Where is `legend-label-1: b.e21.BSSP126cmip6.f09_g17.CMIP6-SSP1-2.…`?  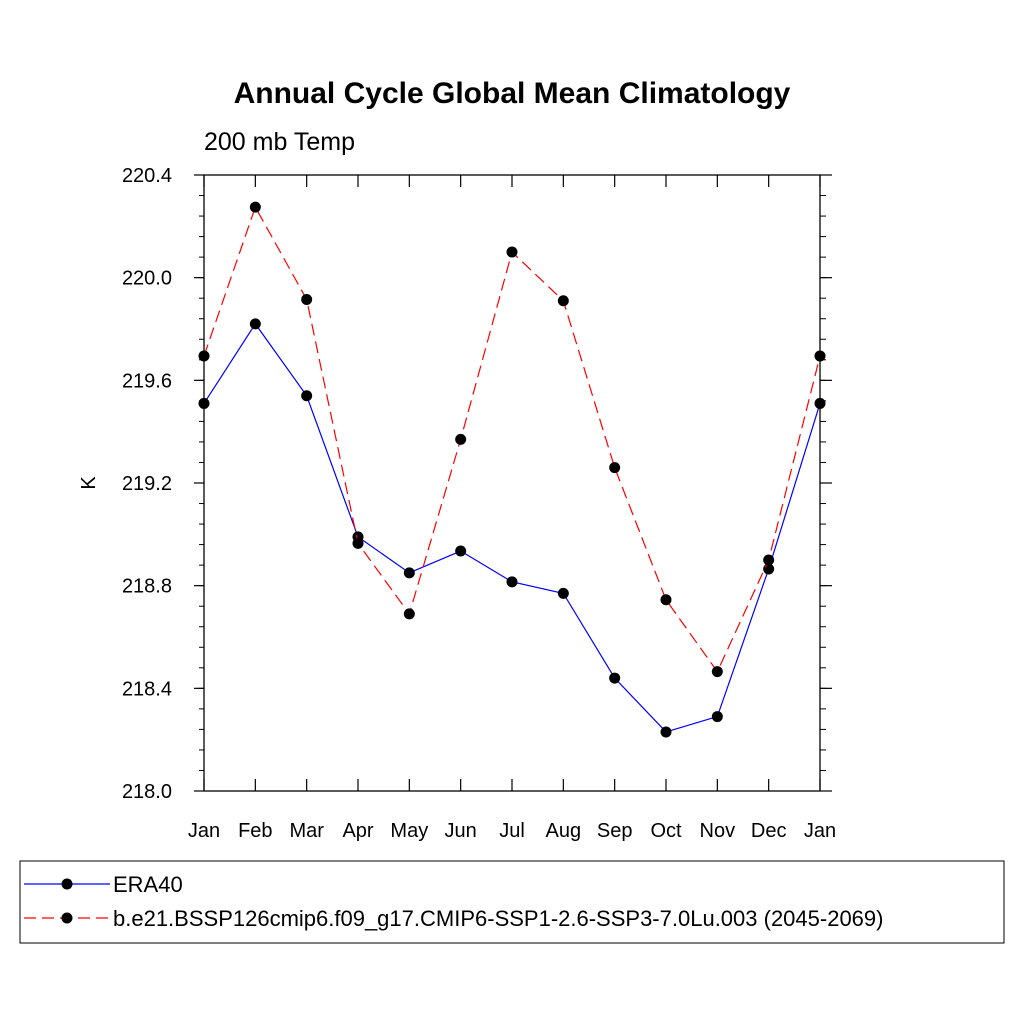
legend-label-1: b.e21.BSSP126cmip6.f09_g17.CMIP6-SSP1-2.… is located at coordinates (498, 918).